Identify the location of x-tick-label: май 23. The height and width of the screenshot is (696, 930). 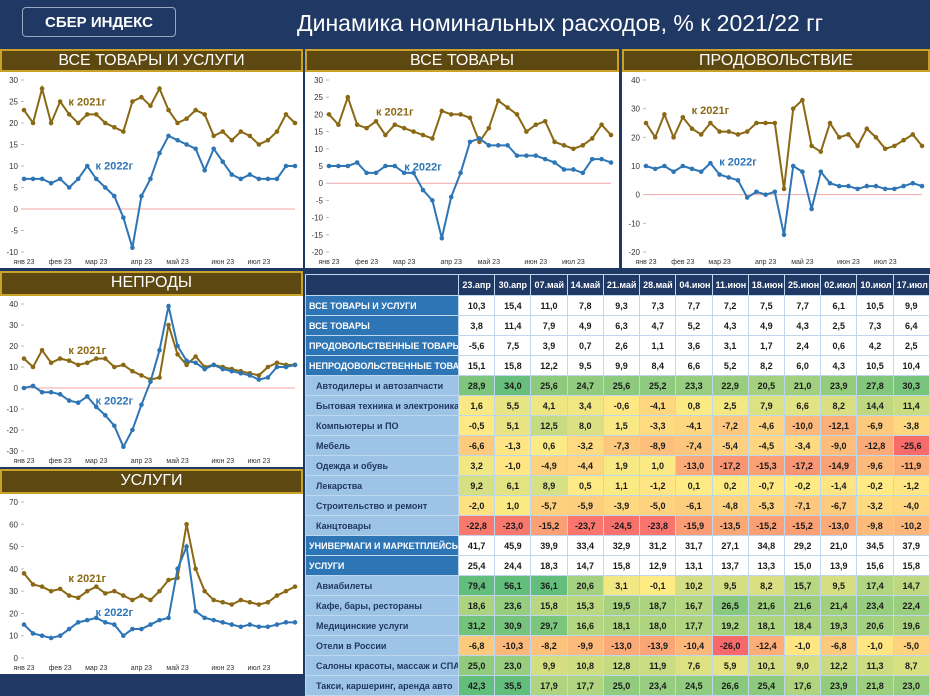
(802, 262).